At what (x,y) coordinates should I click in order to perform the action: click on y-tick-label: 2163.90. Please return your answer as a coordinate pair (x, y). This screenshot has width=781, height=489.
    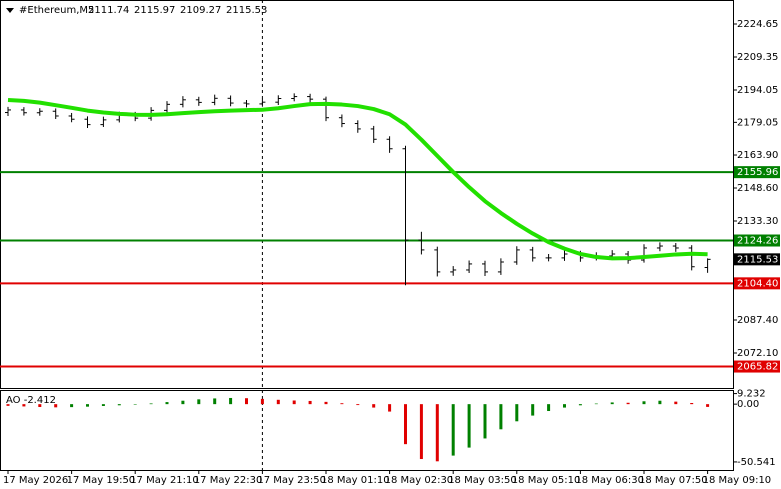
    Looking at the image, I should click on (757, 155).